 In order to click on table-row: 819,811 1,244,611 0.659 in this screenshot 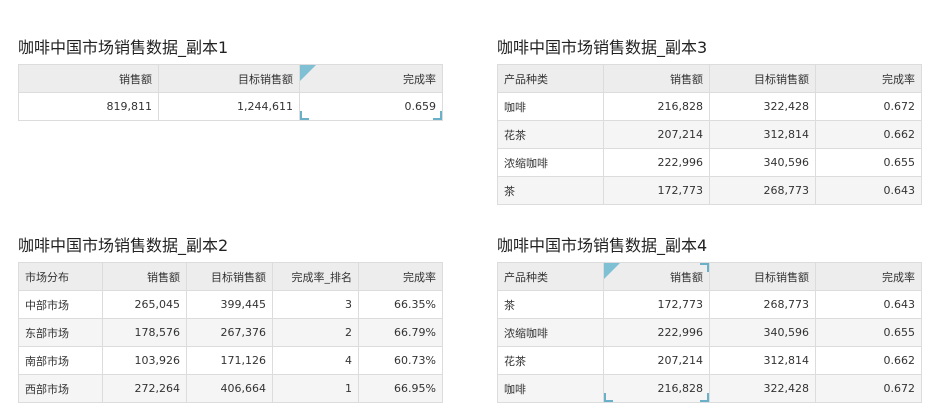, I will do `click(230, 106)`.